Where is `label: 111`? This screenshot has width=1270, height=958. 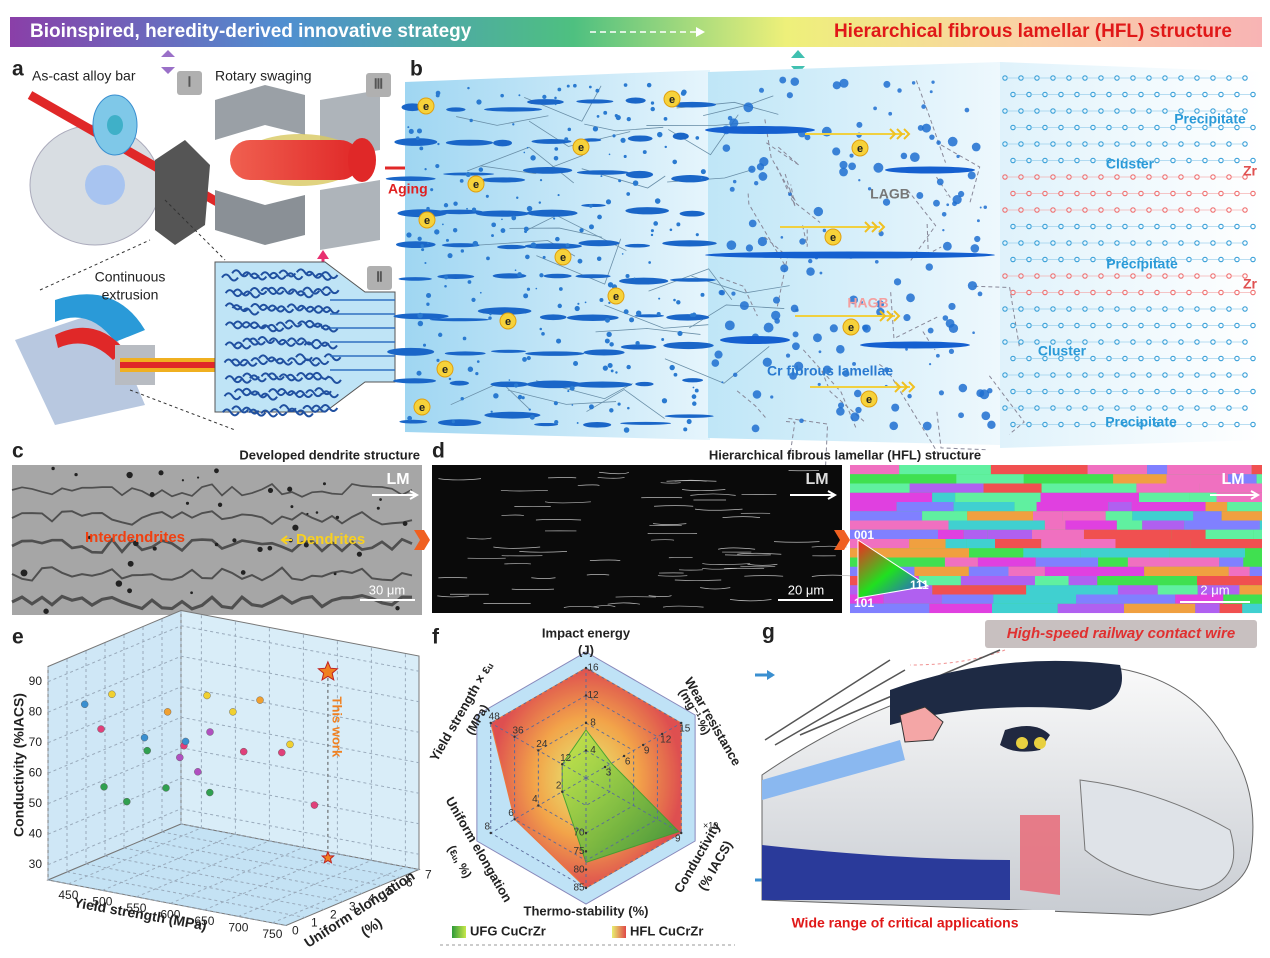 label: 111 is located at coordinates (919, 585).